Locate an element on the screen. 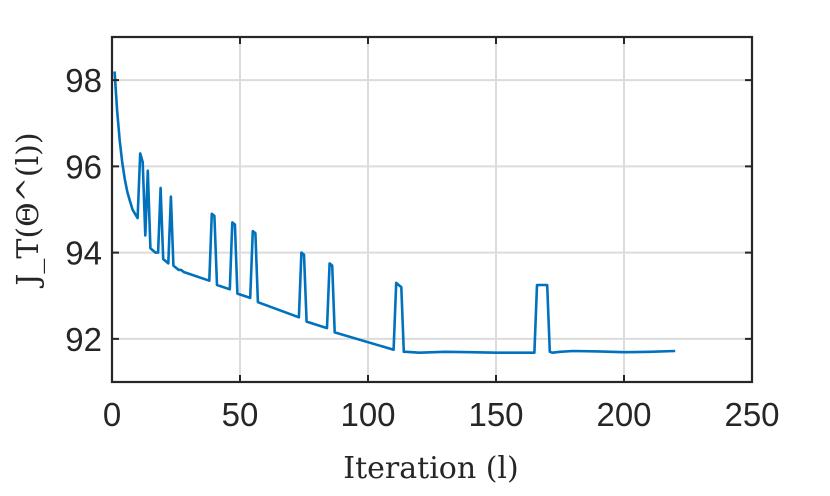  y-axis-label: J_T(Θ^(l)) is located at coordinates (28, 210).